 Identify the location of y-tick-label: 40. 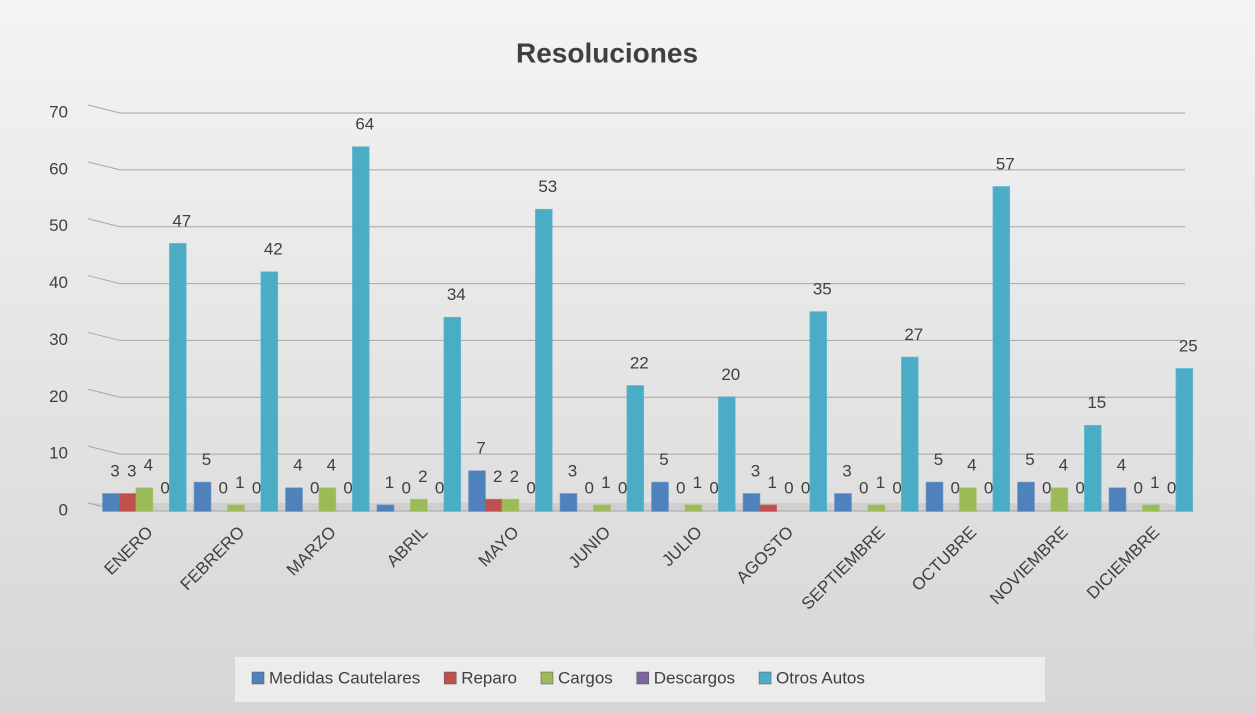
(58, 282).